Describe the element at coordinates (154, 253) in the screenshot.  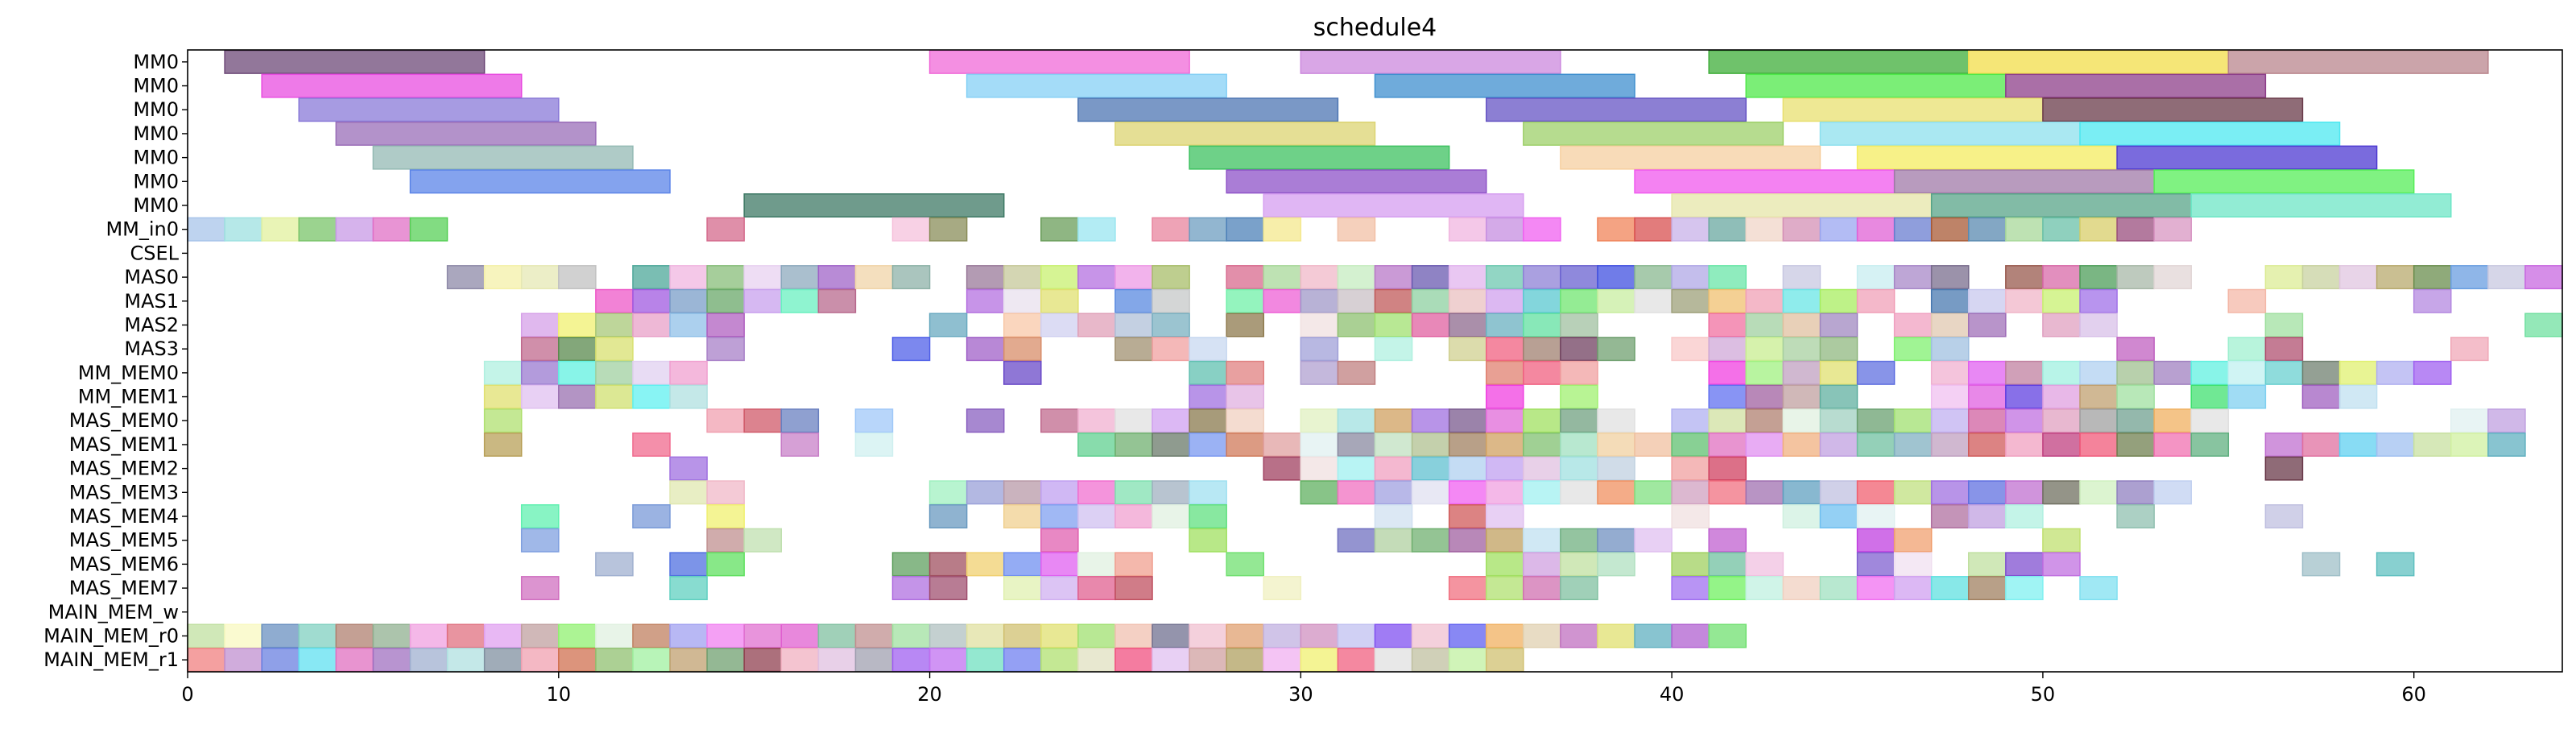
I see `row-label: CSEL` at that location.